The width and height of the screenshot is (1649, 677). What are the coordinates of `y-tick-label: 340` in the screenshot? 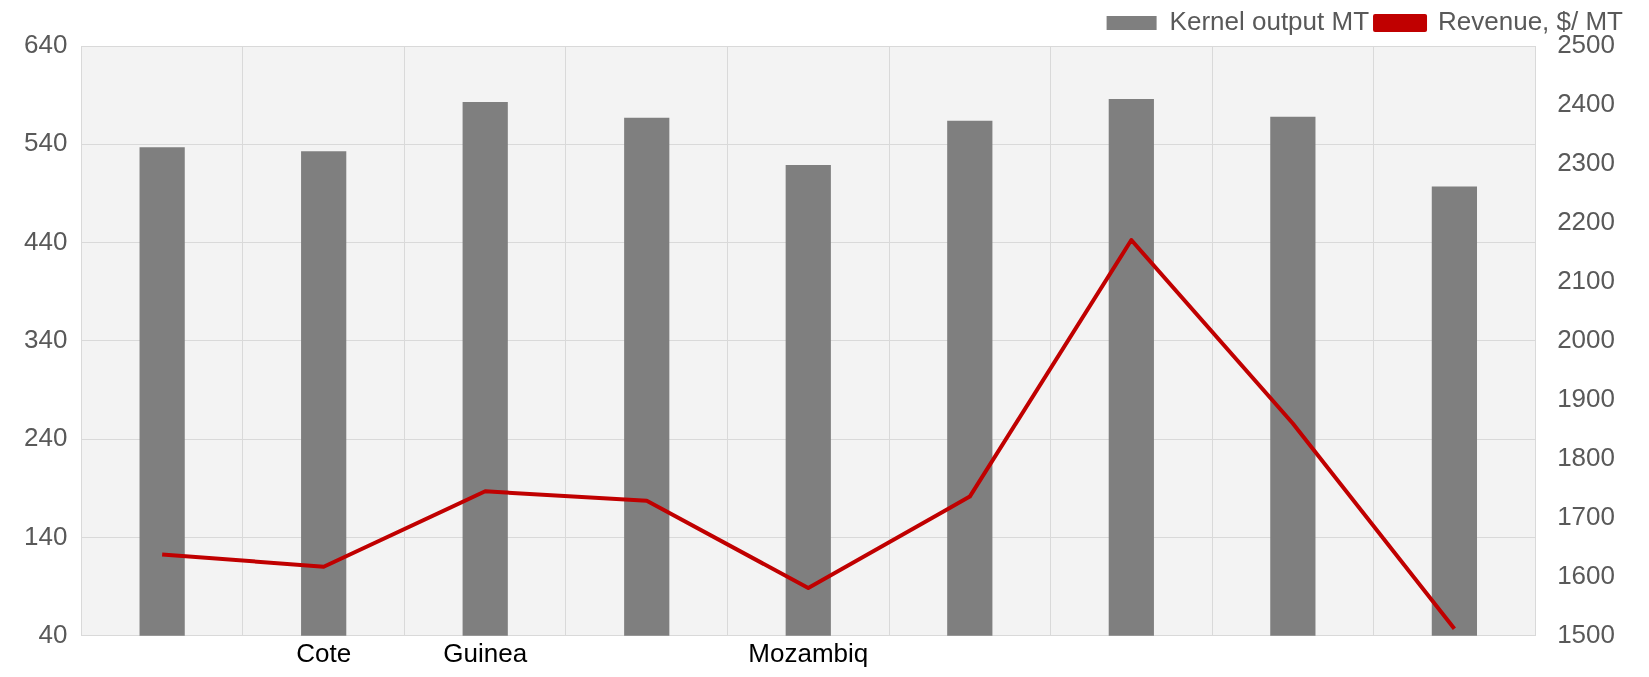 It's located at (45, 339).